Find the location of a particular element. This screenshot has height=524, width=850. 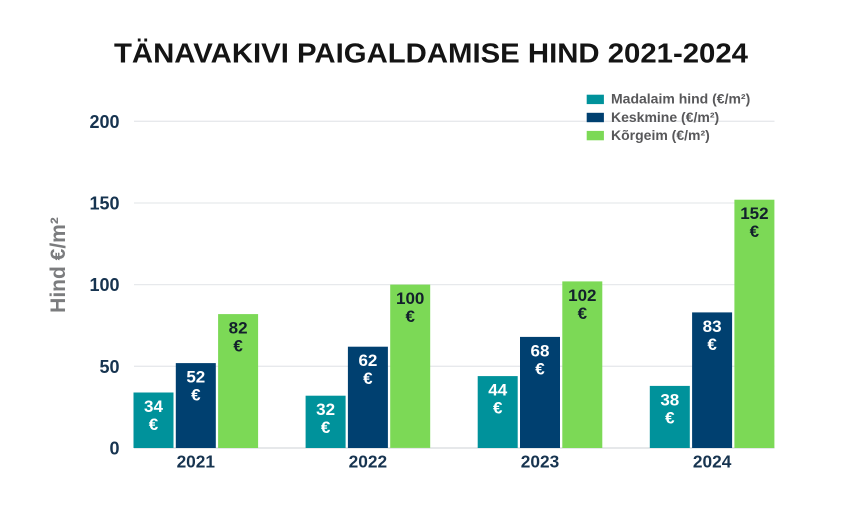

svg-text: 34 is located at coordinates (153, 406).